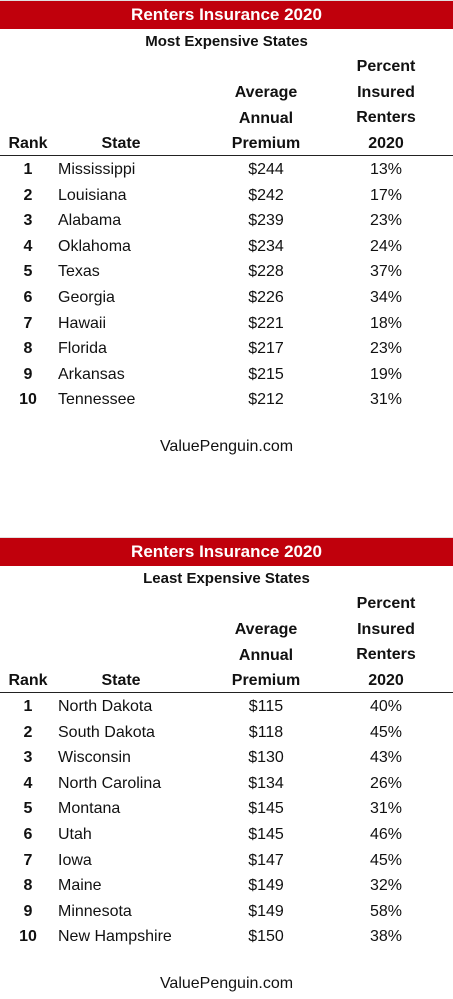  I want to click on table-row: 5 Montana $145 31%, so click(226, 809).